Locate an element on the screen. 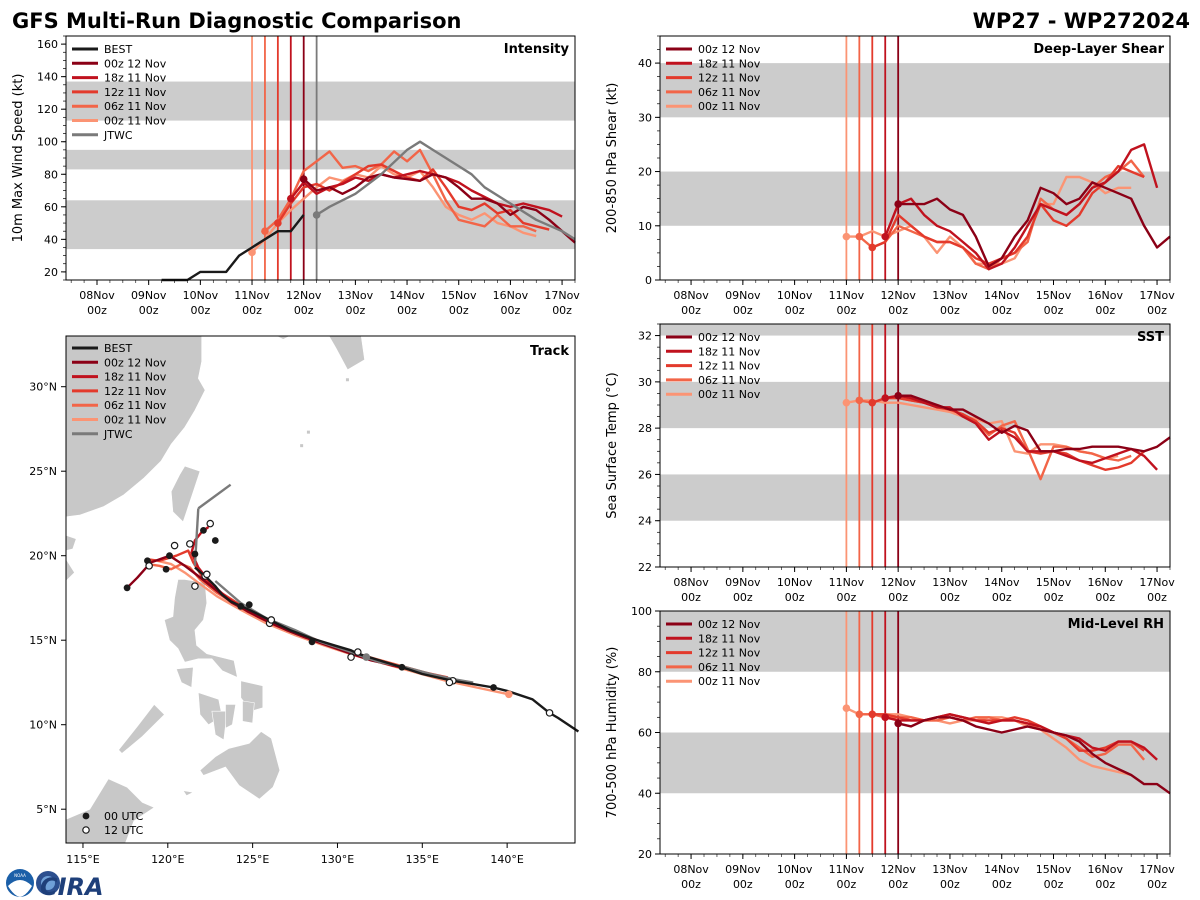 This screenshot has width=1200, height=900. y-tick-label: 40 is located at coordinates (51, 239).